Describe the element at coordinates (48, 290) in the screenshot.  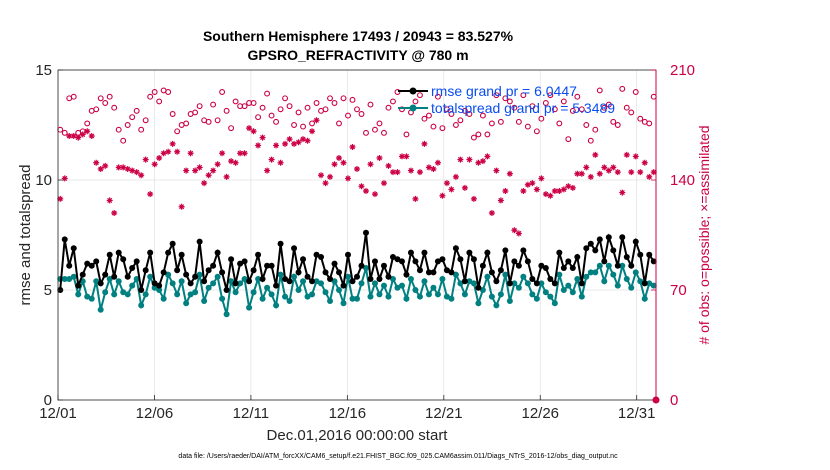
I see `y-left-tick-label: 5` at that location.